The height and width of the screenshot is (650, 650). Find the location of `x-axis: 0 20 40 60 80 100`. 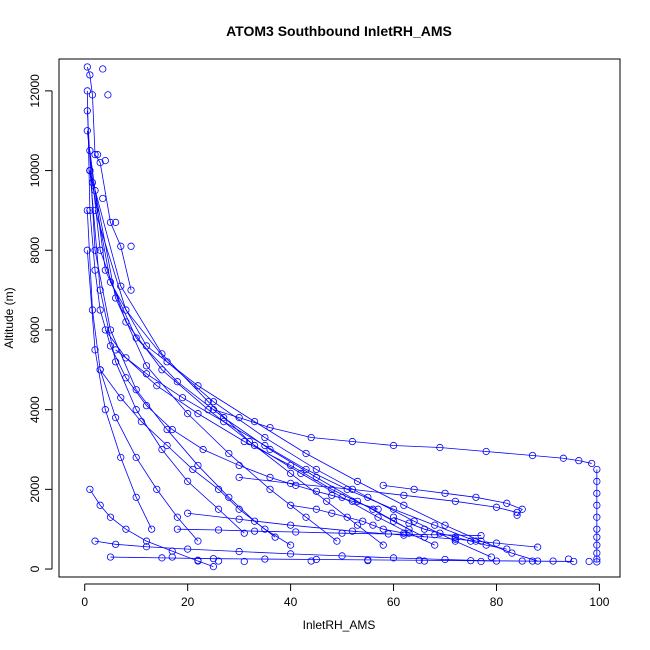

x-axis: 0 20 40 60 80 100 is located at coordinates (345, 596).